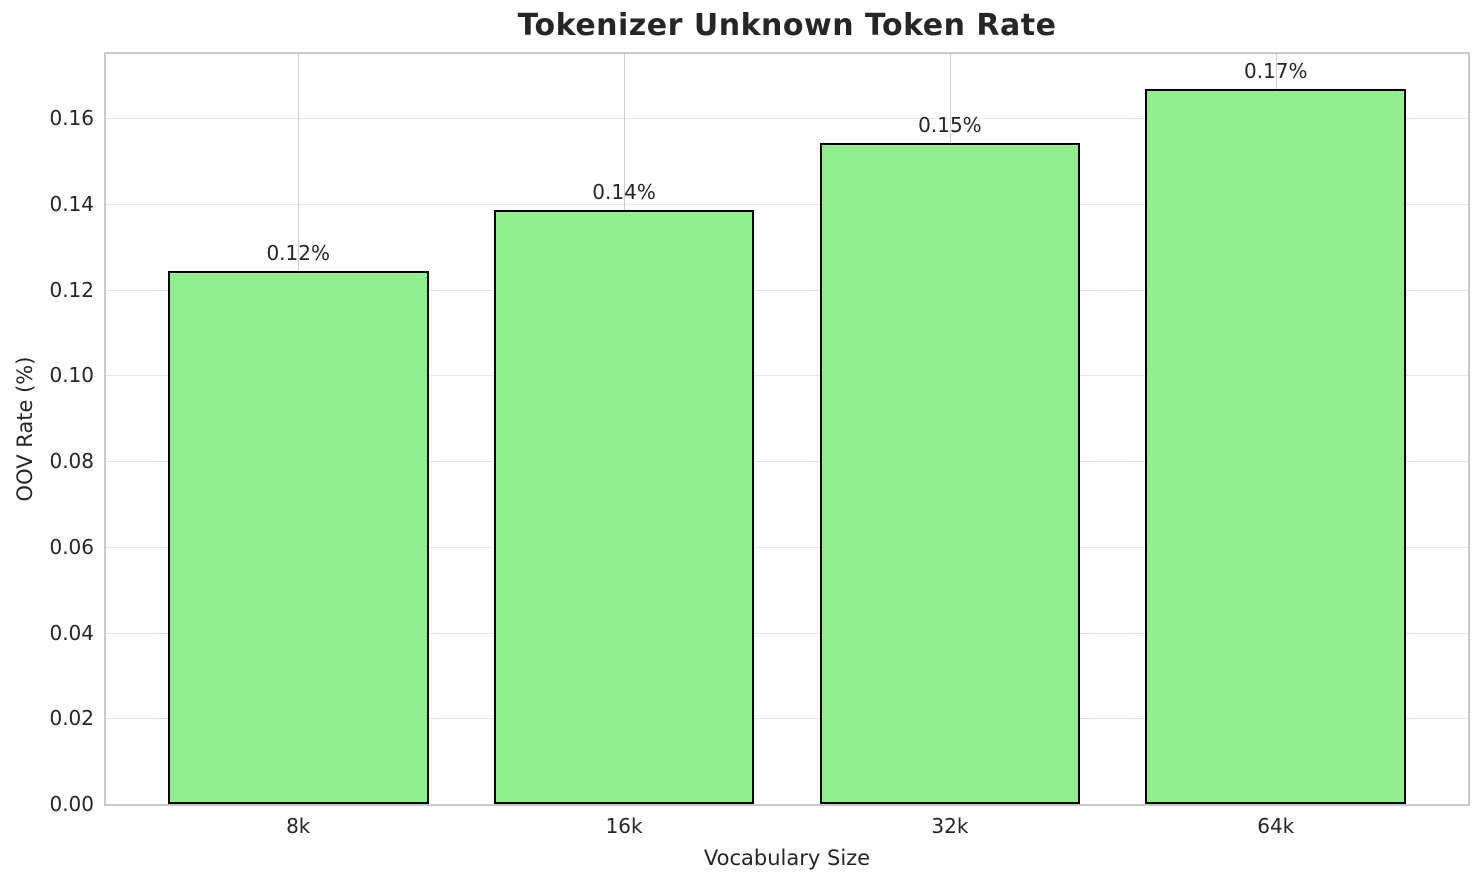 This screenshot has width=1484, height=885. I want to click on x-tick-label: 8k, so click(298, 826).